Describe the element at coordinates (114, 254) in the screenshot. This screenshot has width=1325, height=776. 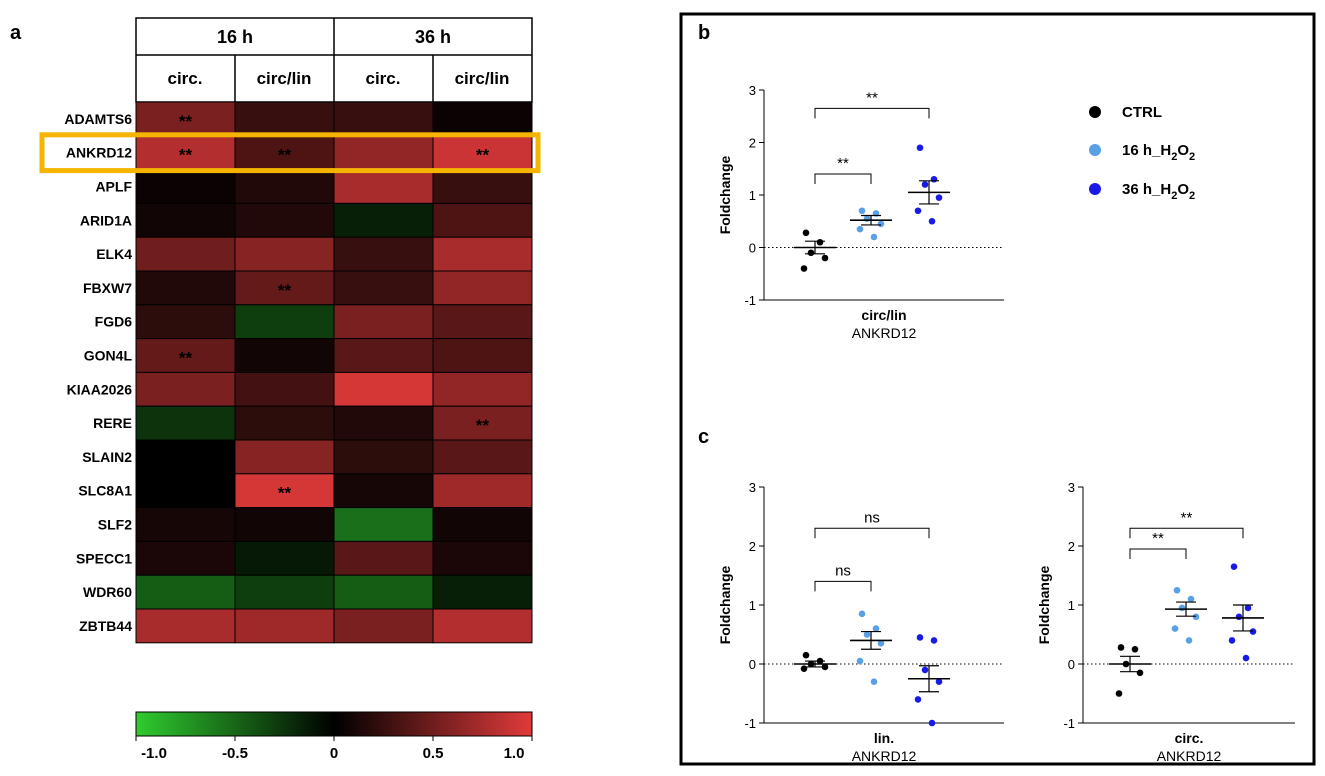
I see `gene-label-elk4: ELK4` at that location.